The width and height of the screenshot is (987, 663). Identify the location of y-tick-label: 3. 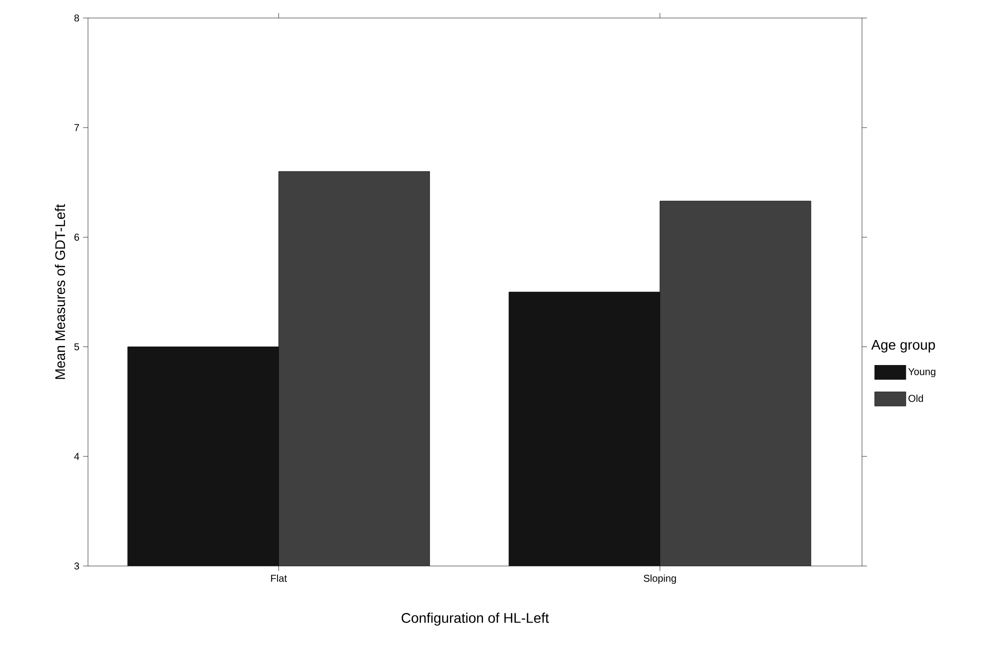
(77, 566).